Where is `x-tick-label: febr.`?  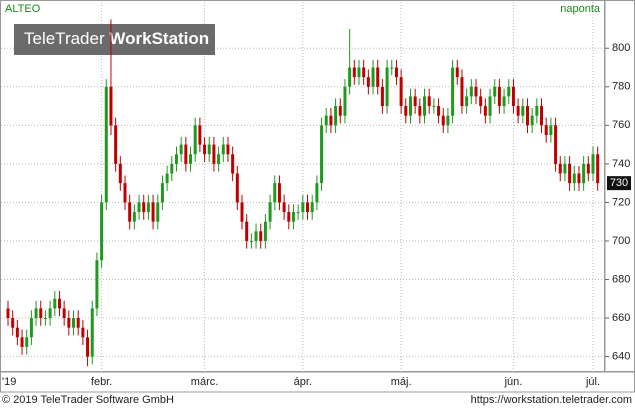 x-tick-label: febr. is located at coordinates (101, 382).